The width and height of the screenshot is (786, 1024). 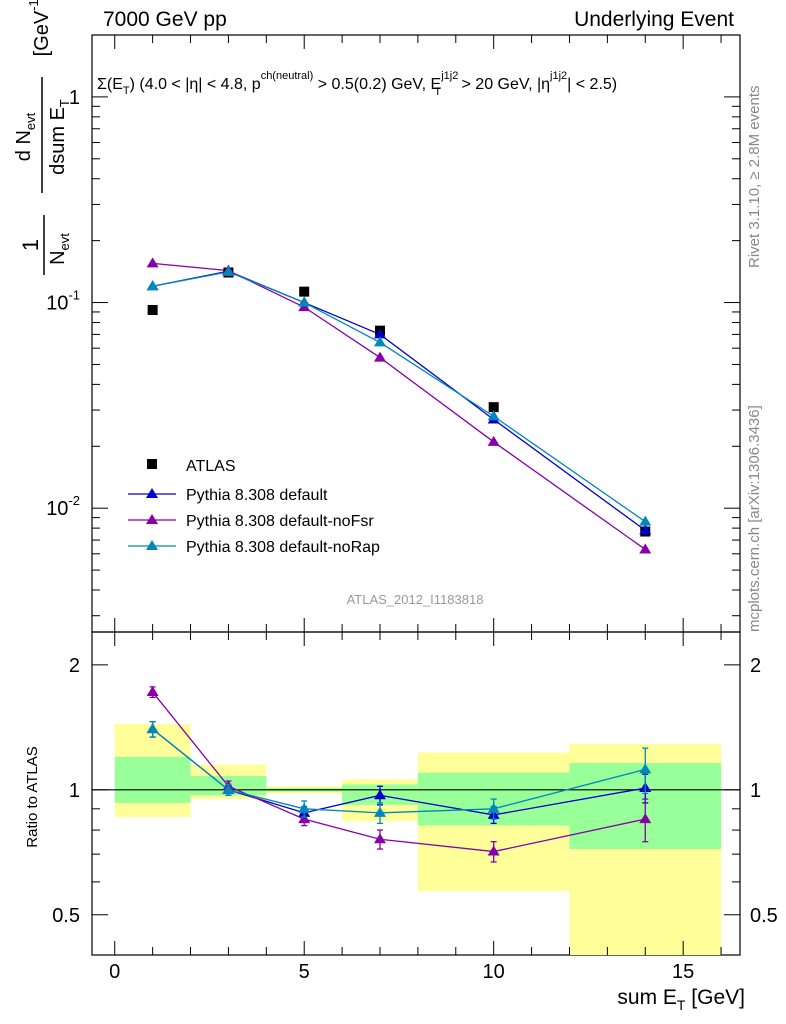 What do you see at coordinates (74, 791) in the screenshot?
I see `ratio-y-tick-label-1: 1` at bounding box center [74, 791].